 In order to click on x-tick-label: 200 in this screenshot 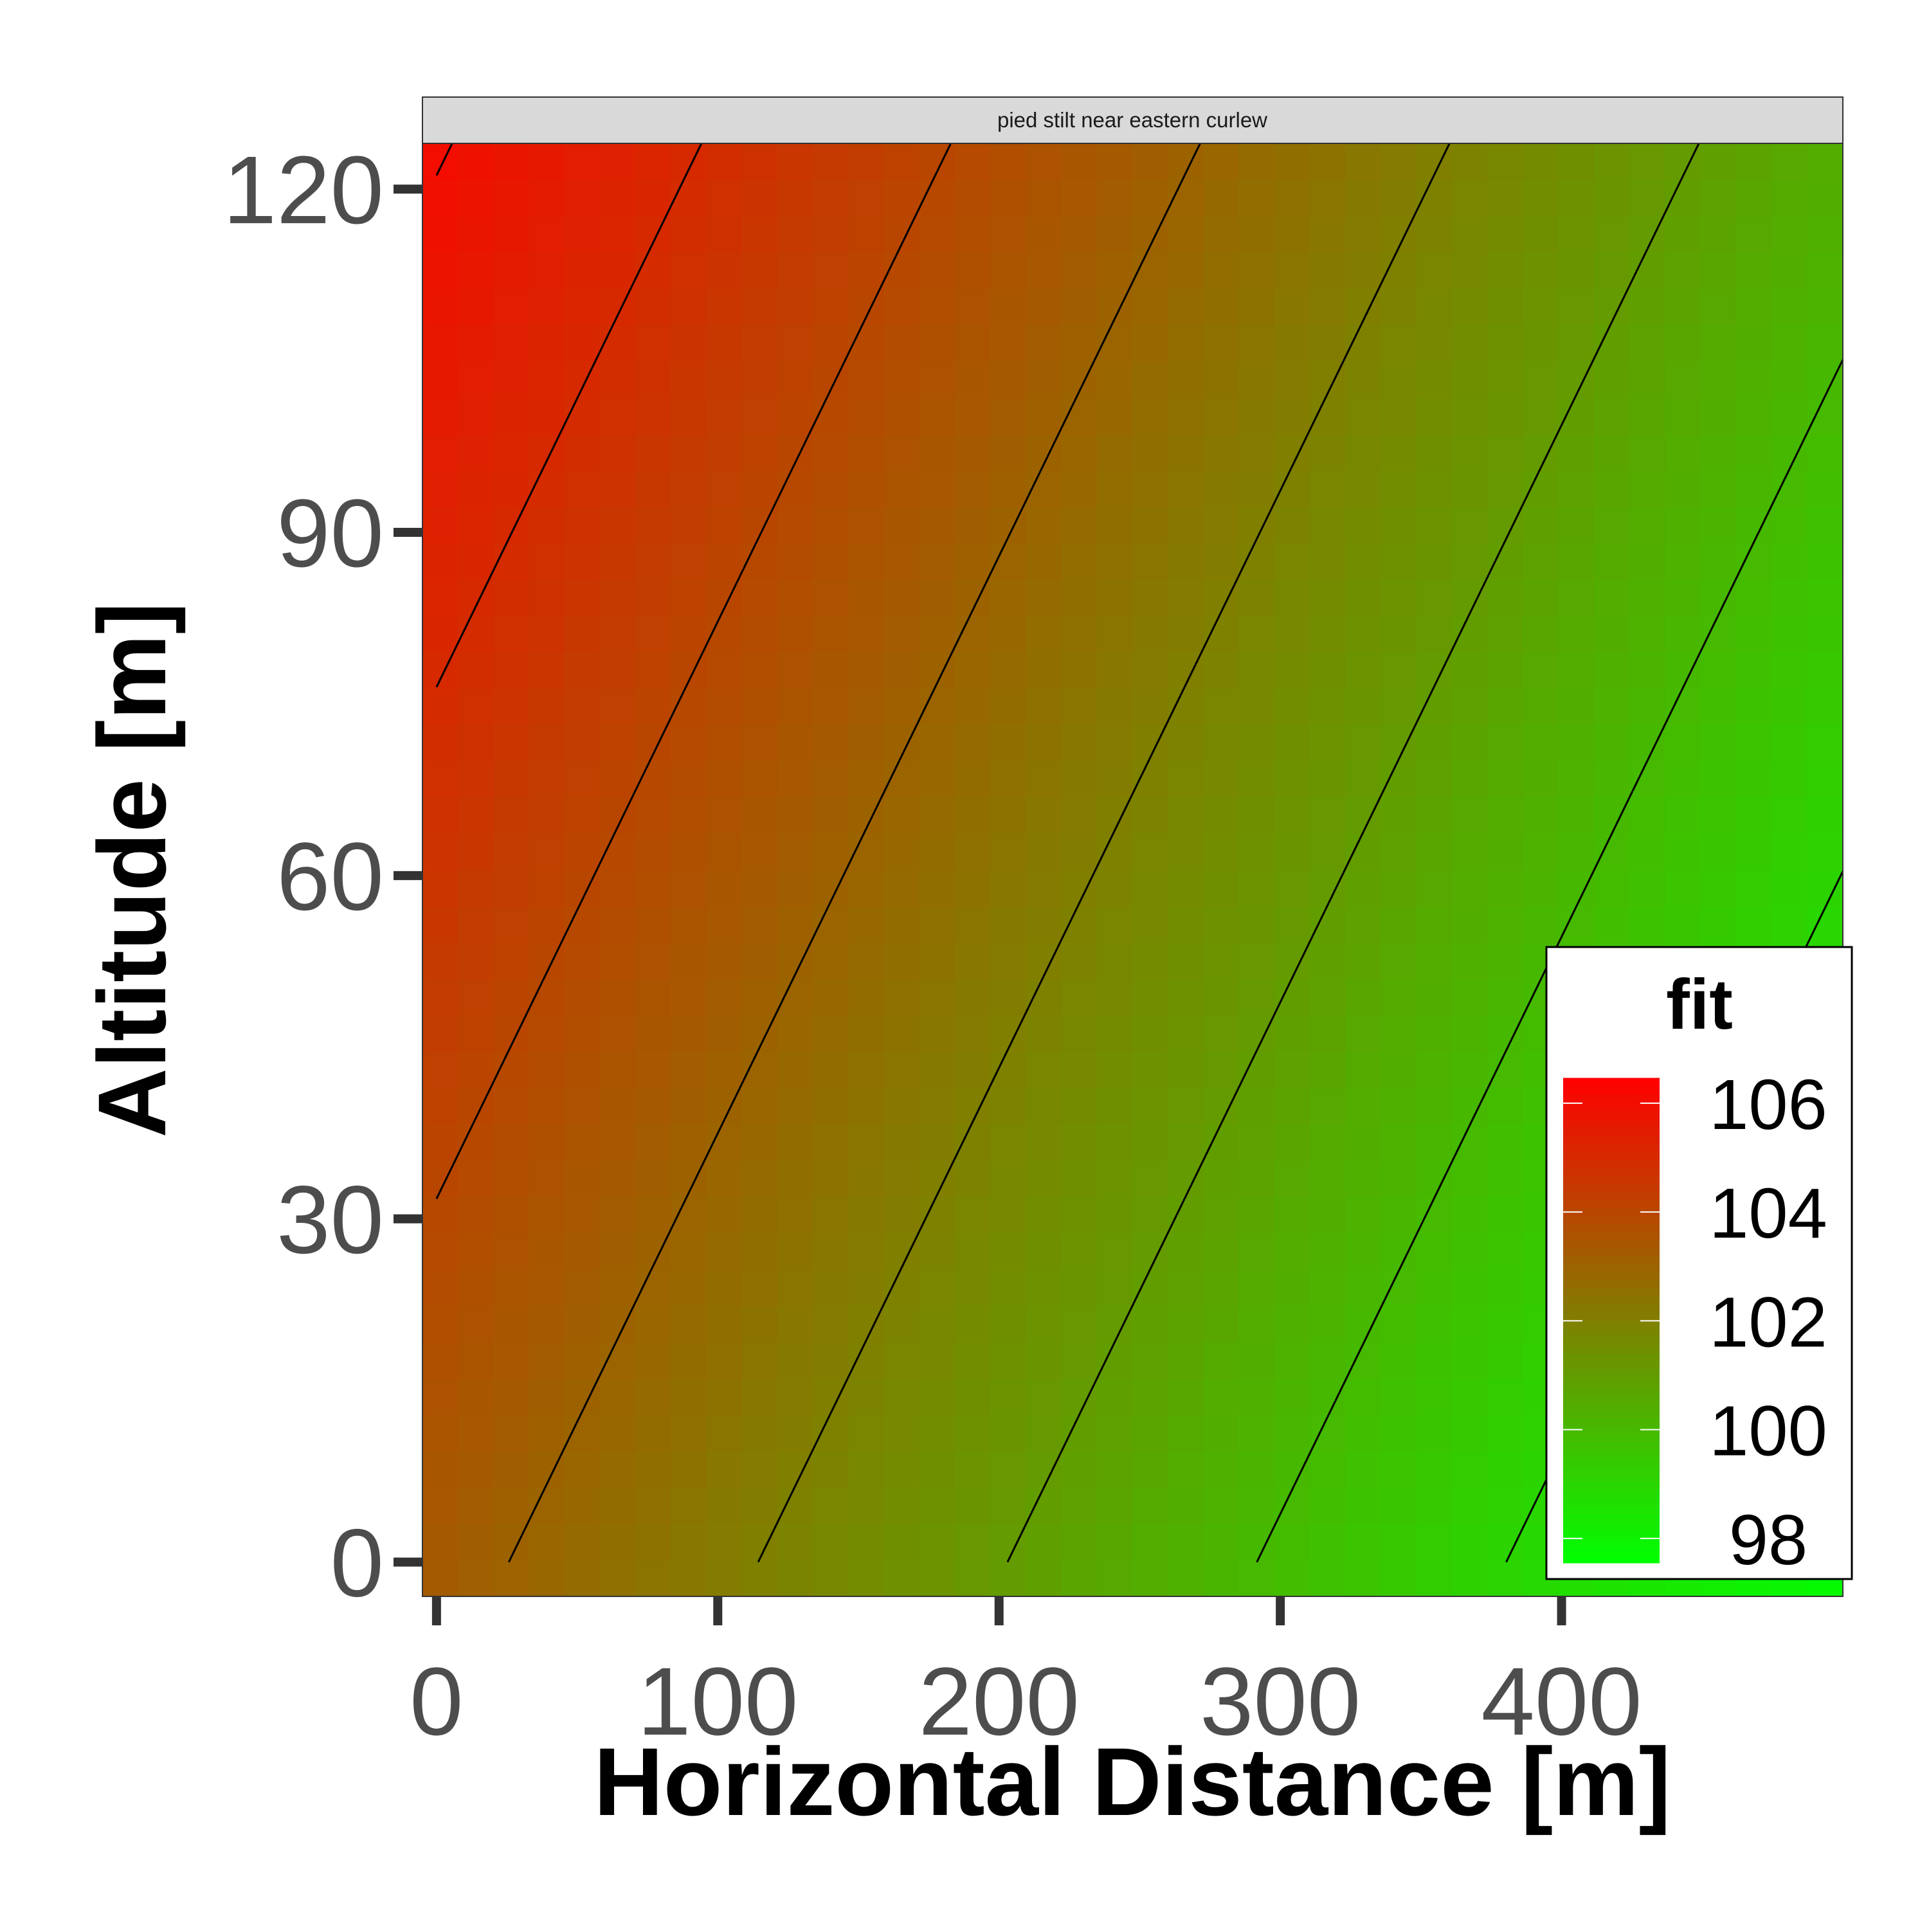, I will do `click(999, 1701)`.